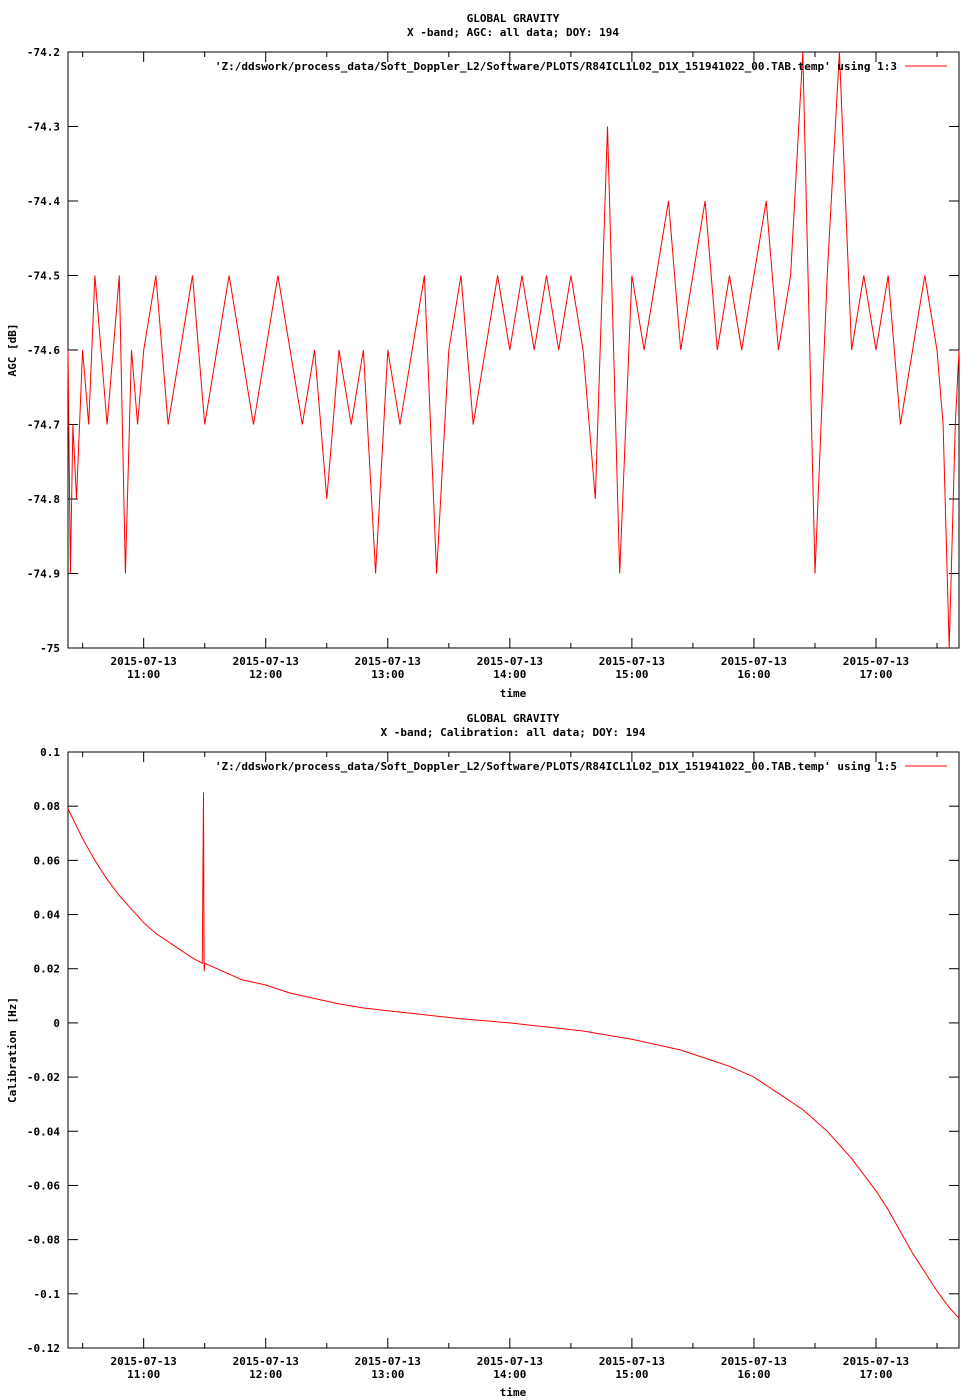  Describe the element at coordinates (43, 276) in the screenshot. I see `agc-y-tick-label: -74.5` at that location.